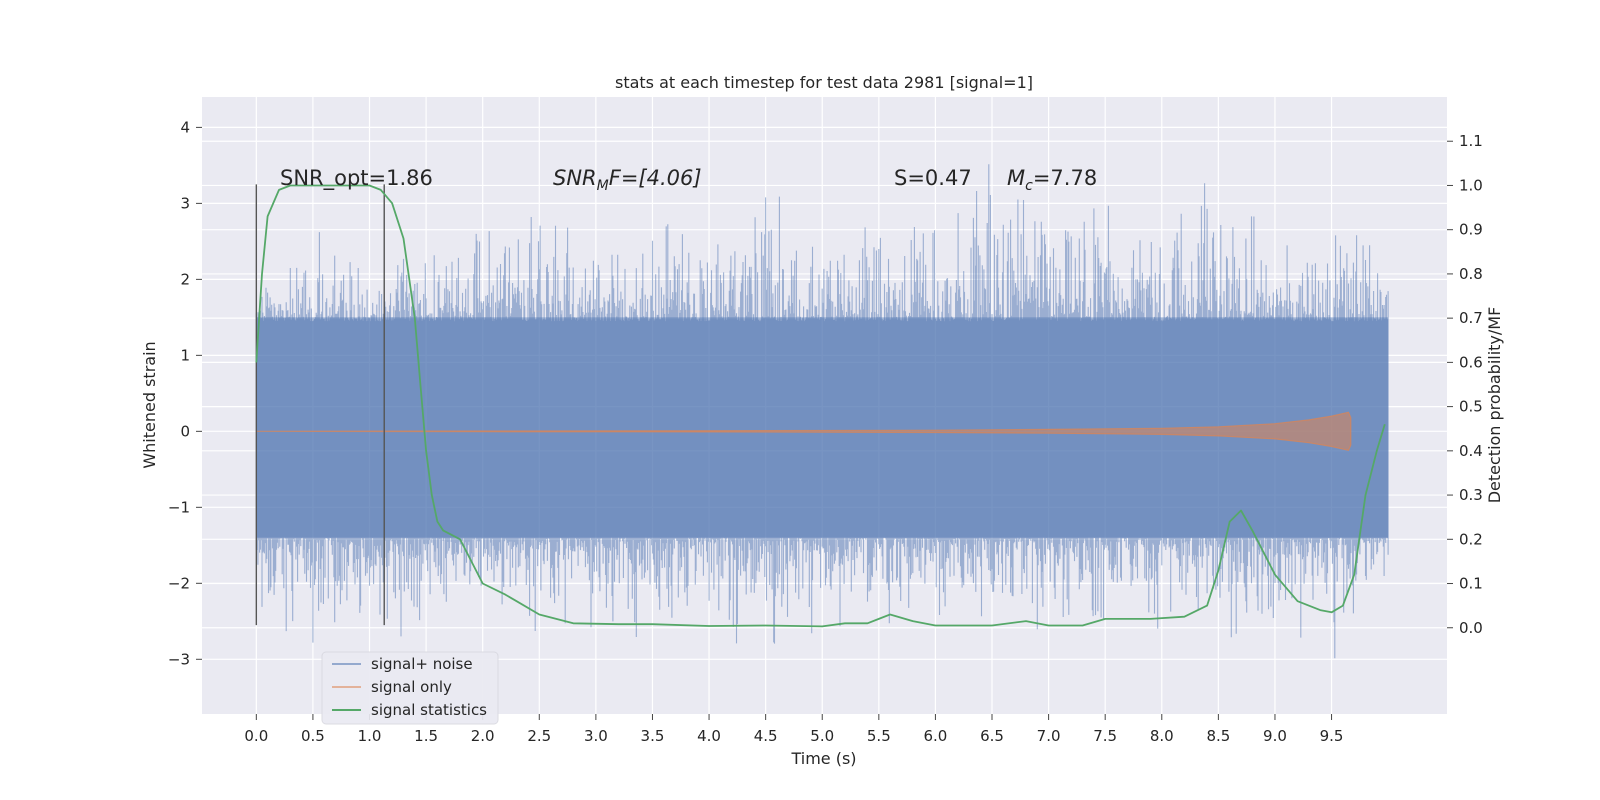 Image resolution: width=1600 pixels, height=800 pixels. What do you see at coordinates (1162, 736) in the screenshot?
I see `x-tick-label: 8.0` at bounding box center [1162, 736].